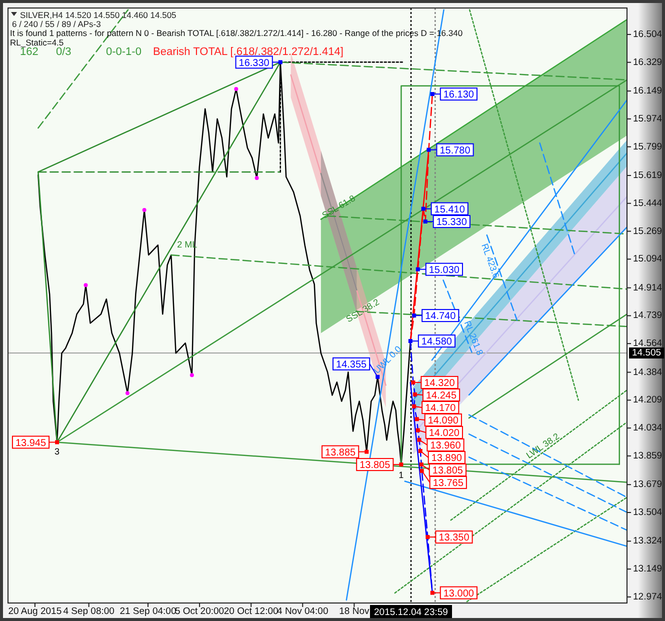 The width and height of the screenshot is (665, 621). Describe the element at coordinates (450, 210) in the screenshot. I see `data-label: 15.410` at that location.